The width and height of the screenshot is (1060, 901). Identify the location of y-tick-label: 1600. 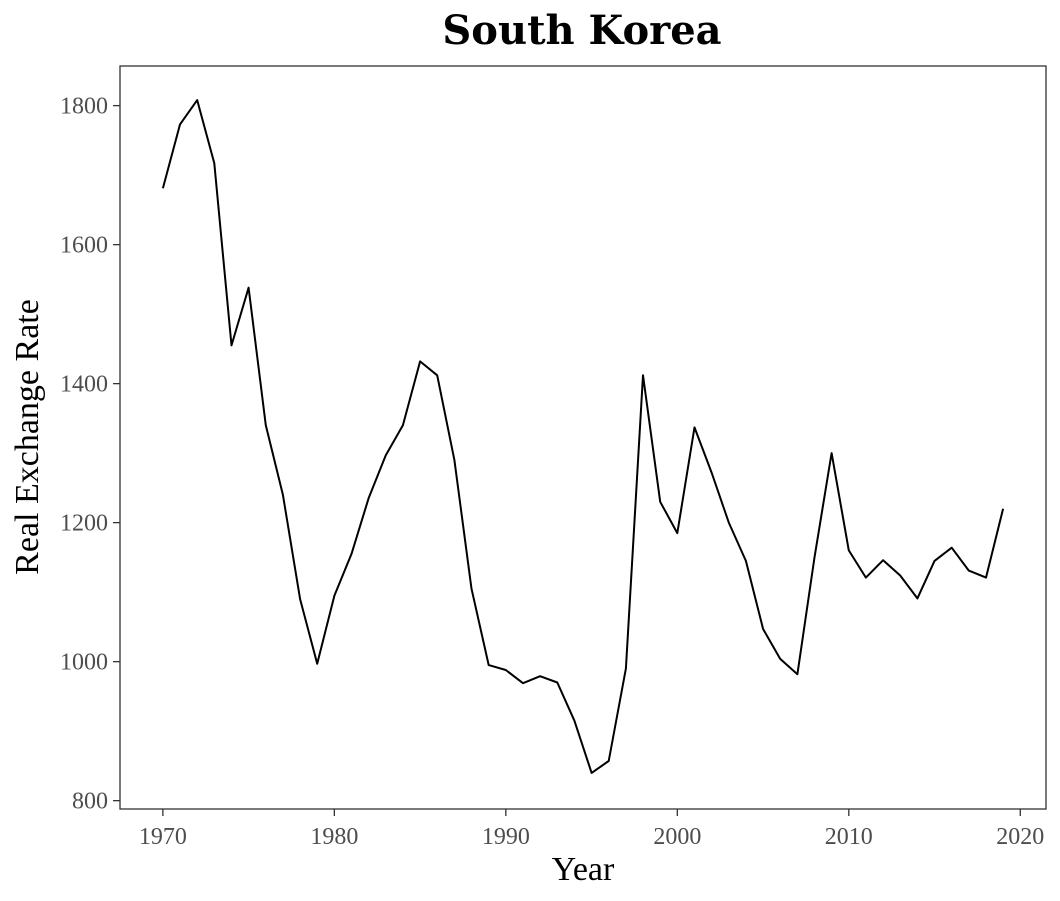
(84, 246).